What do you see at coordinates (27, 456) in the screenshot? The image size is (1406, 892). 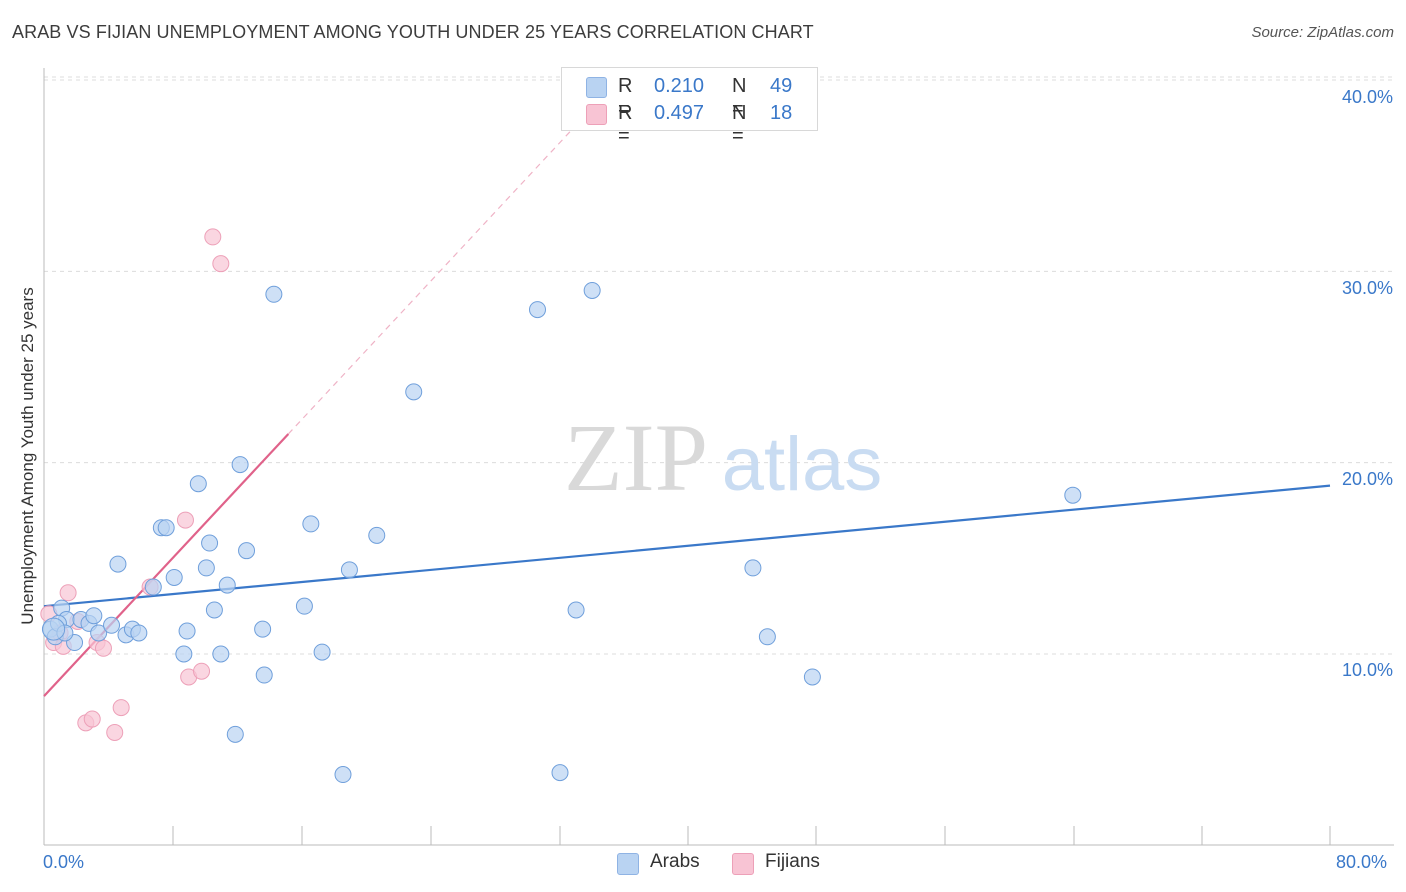 I see `y-axis-label: Unemployment Among Youth under 25 years` at bounding box center [27, 456].